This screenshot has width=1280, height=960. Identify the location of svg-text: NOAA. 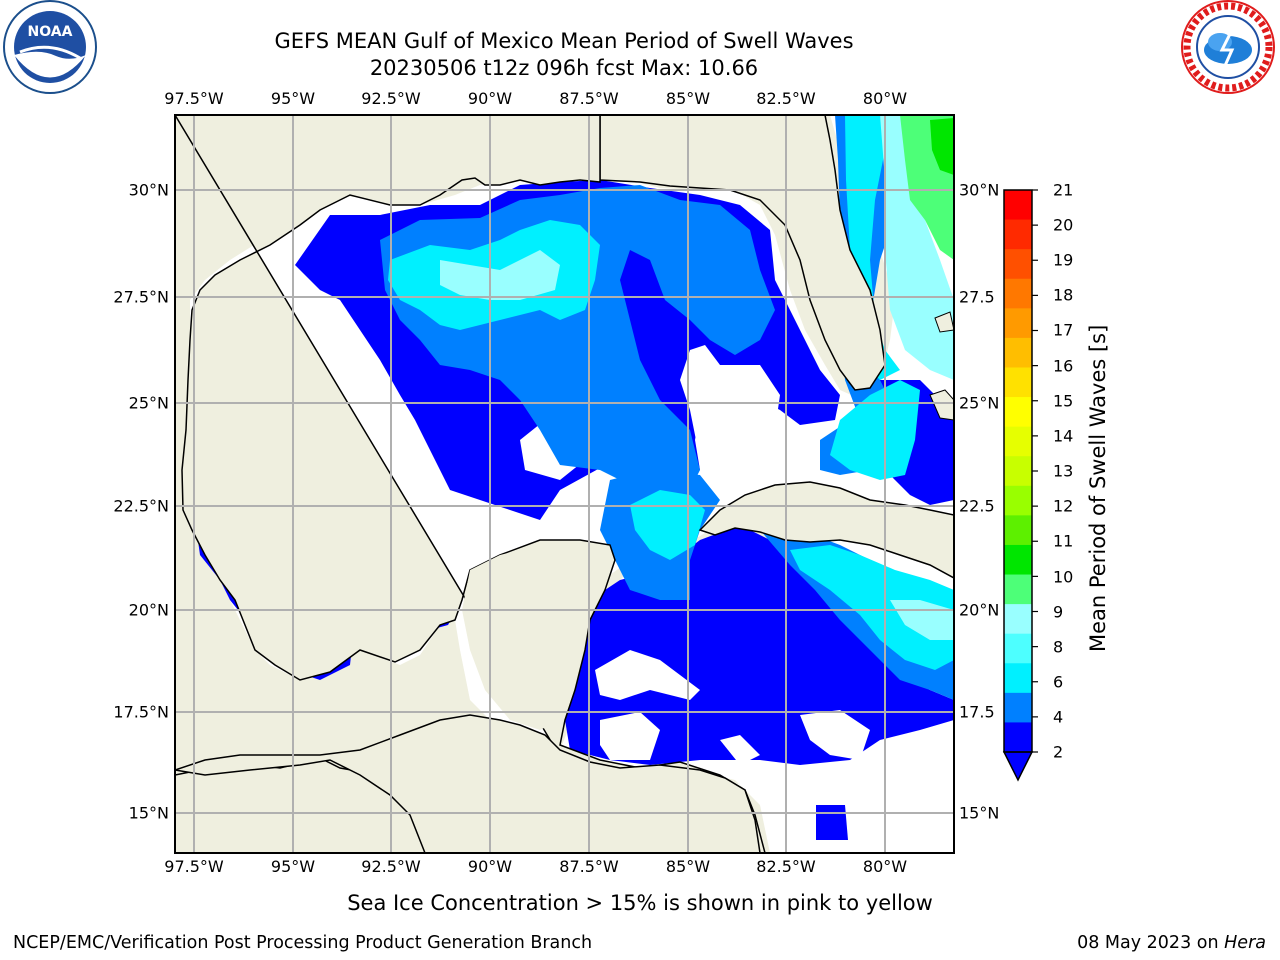
(50, 32).